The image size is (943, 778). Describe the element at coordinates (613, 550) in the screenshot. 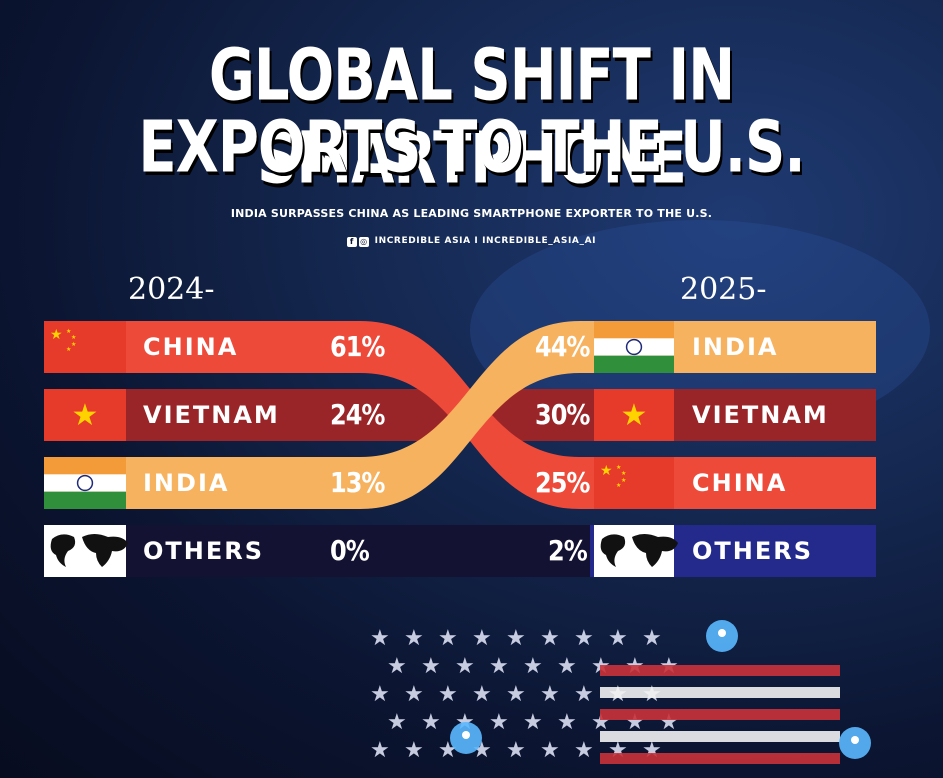

I see `globe-icon-right-americas` at that location.